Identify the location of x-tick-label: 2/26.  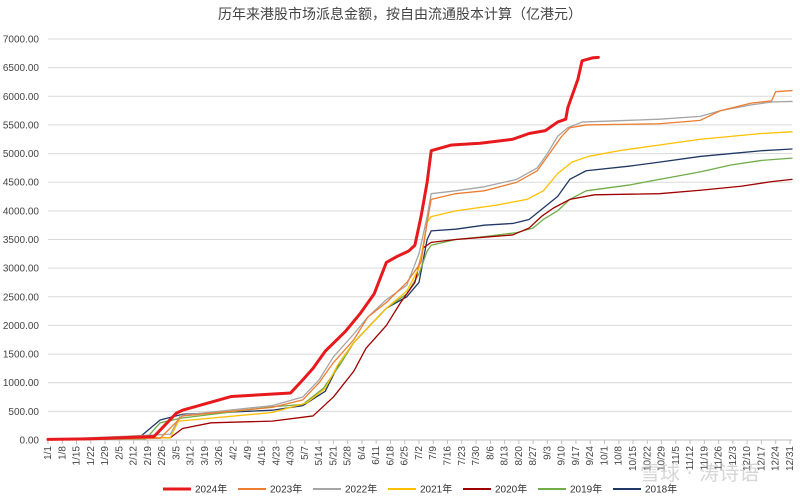
(162, 456).